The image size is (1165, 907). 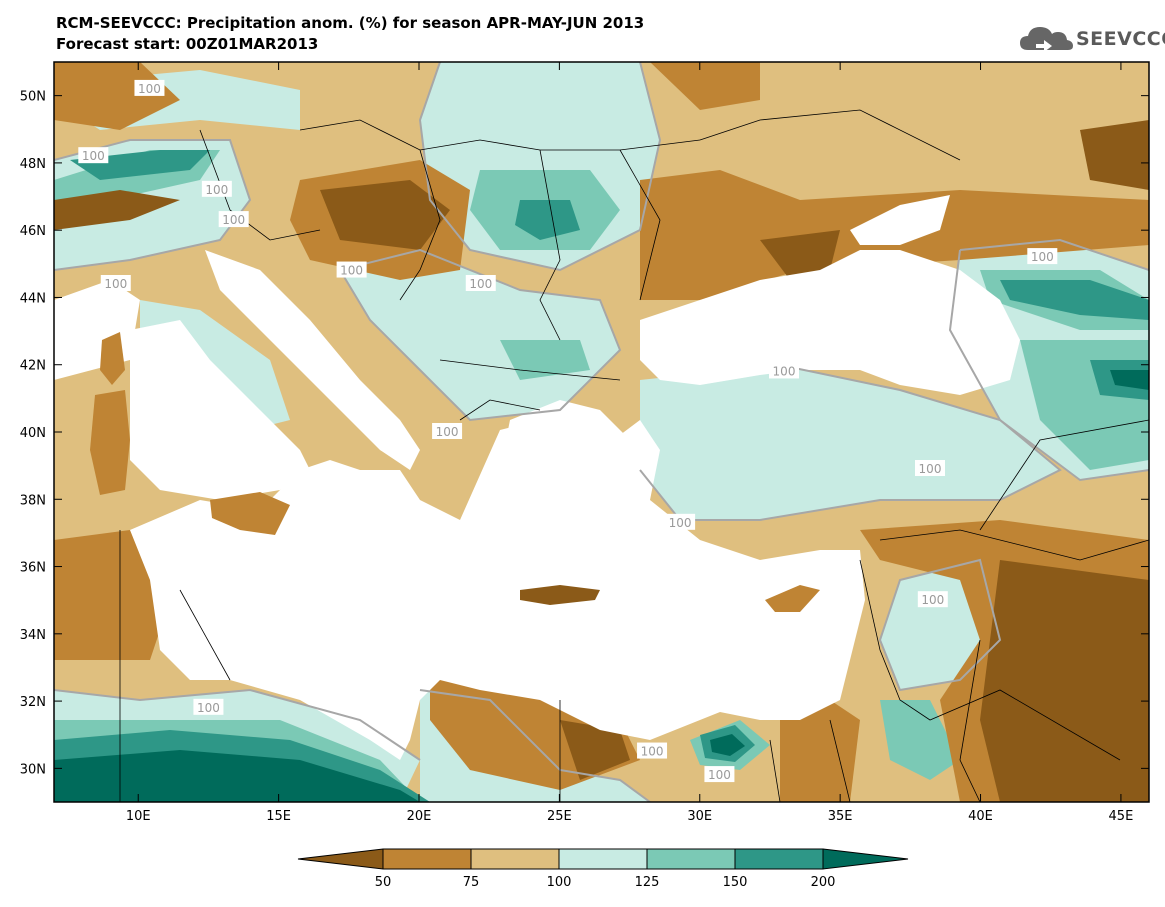 I want to click on colorbar: 50 75 100 125 150 200, so click(x=603, y=869).